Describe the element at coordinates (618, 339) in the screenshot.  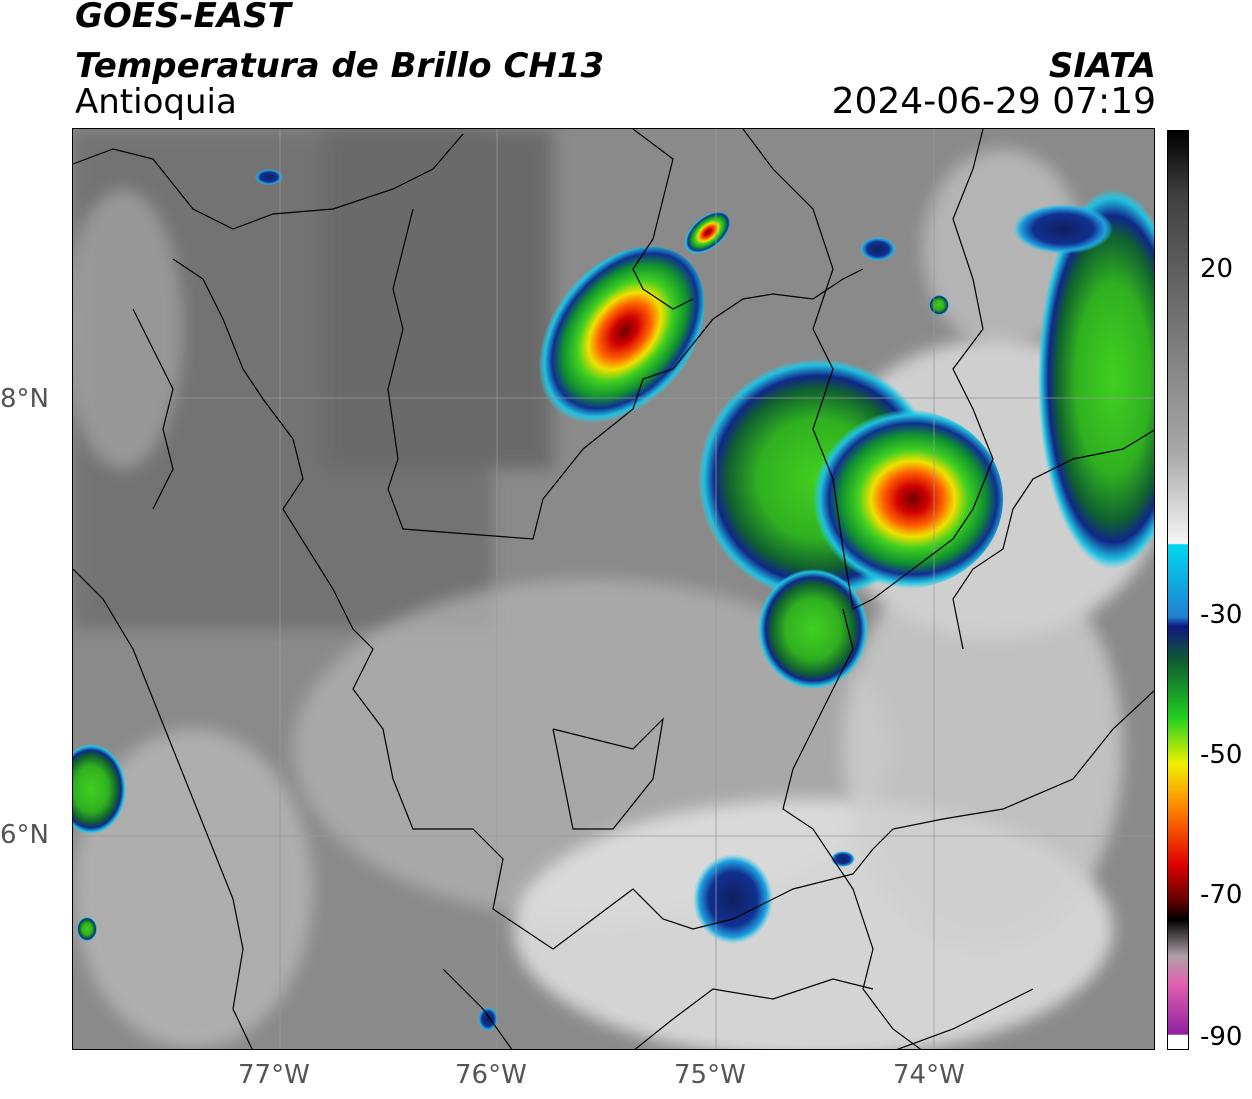
I see `storm-cell-nw` at that location.